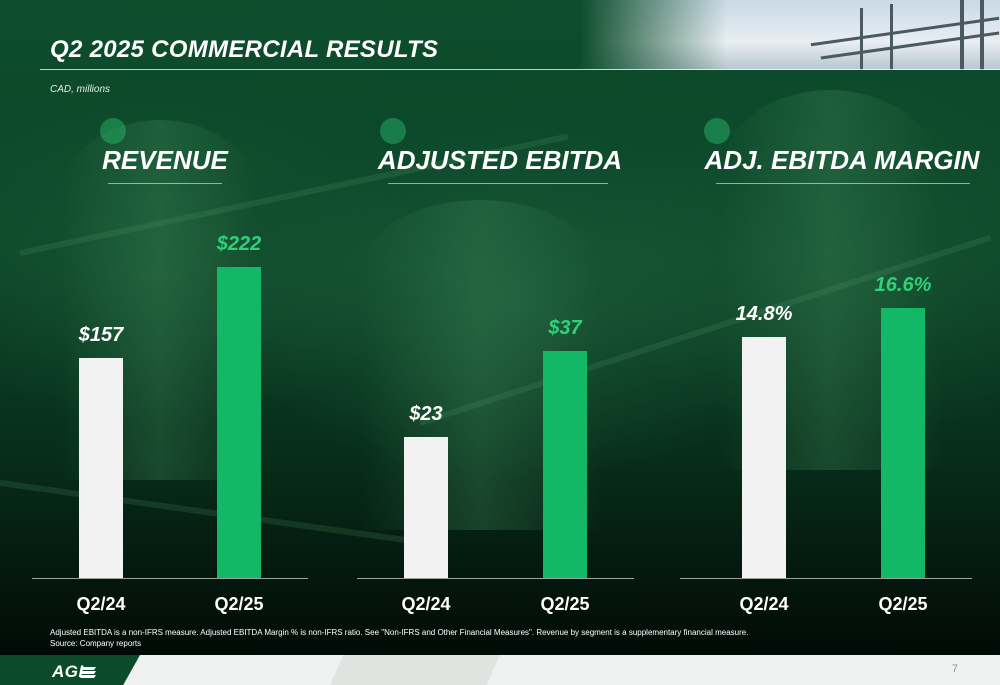 This screenshot has height=685, width=1000. Describe the element at coordinates (80, 89) in the screenshot. I see `unit-note: CAD, millions` at that location.